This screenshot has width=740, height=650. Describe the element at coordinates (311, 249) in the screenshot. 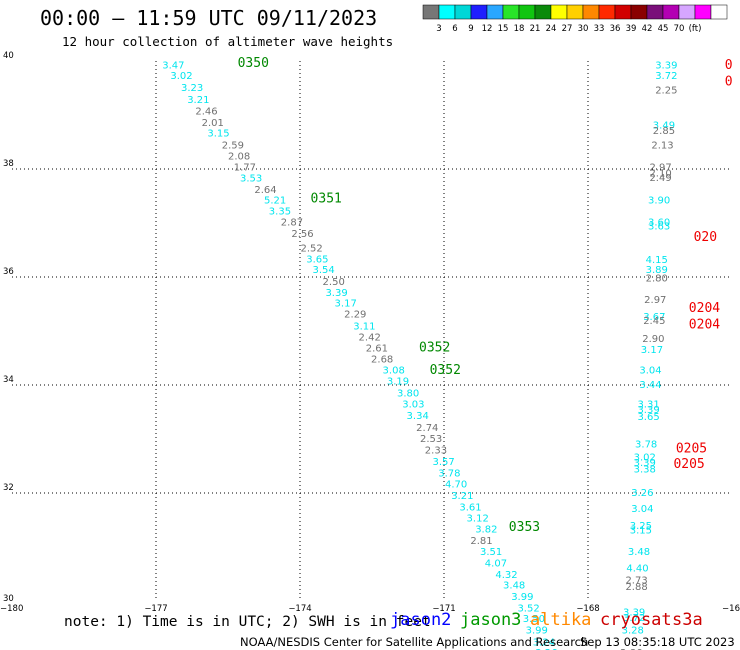

I see `swh-value-label: 2.52` at that location.